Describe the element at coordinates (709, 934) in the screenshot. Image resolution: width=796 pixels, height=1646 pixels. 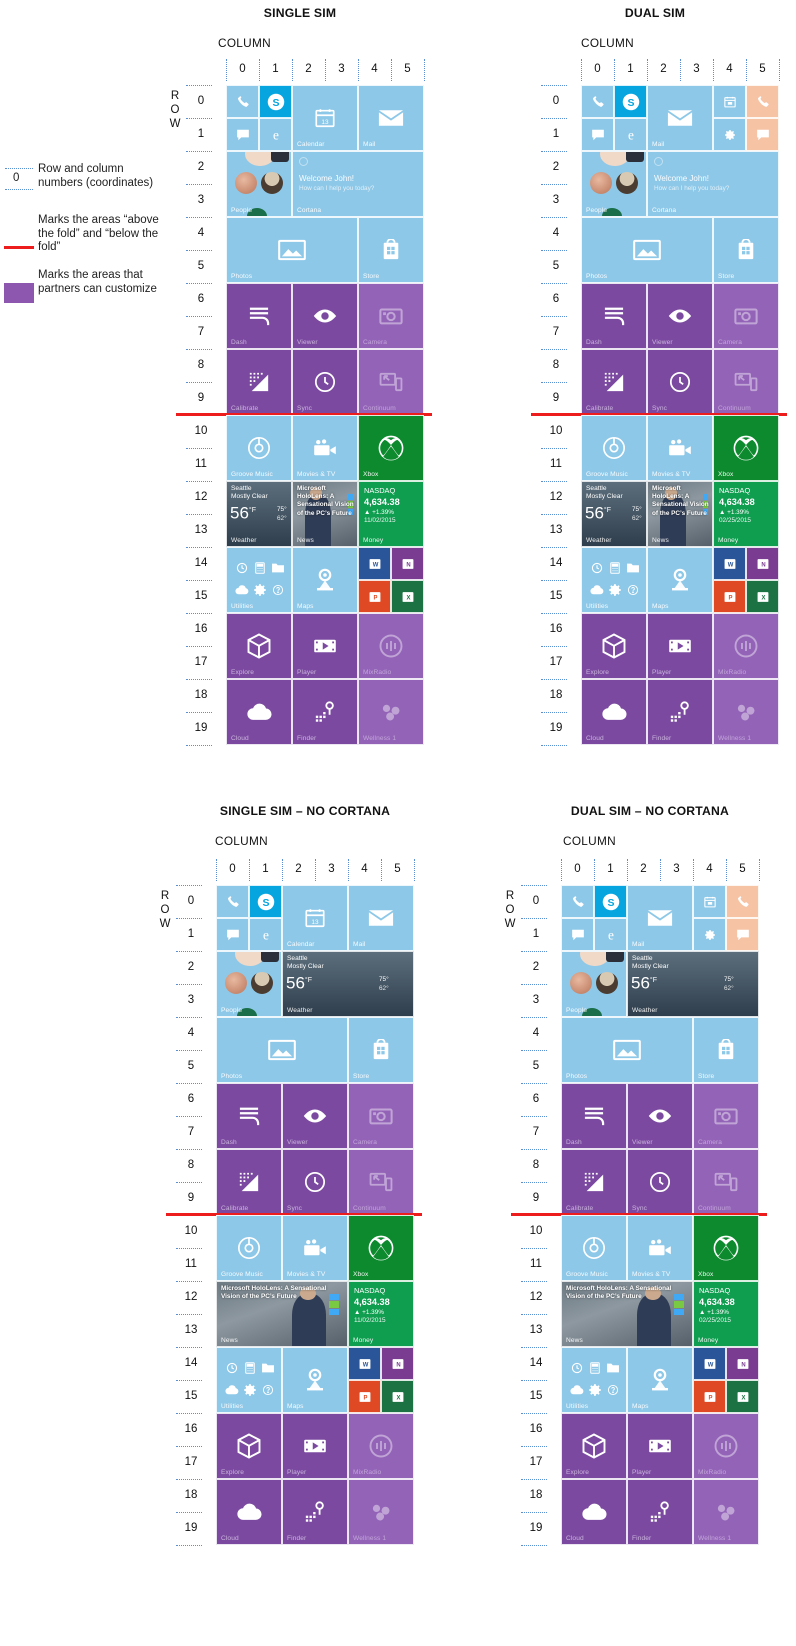
I see `tile-settings` at that location.